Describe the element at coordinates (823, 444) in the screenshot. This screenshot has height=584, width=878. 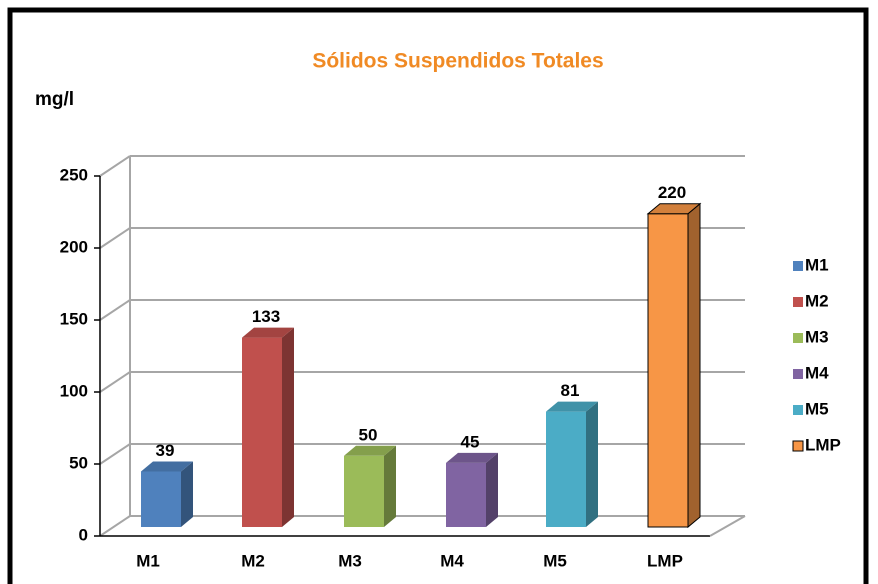
I see `legend-label: LMP` at that location.